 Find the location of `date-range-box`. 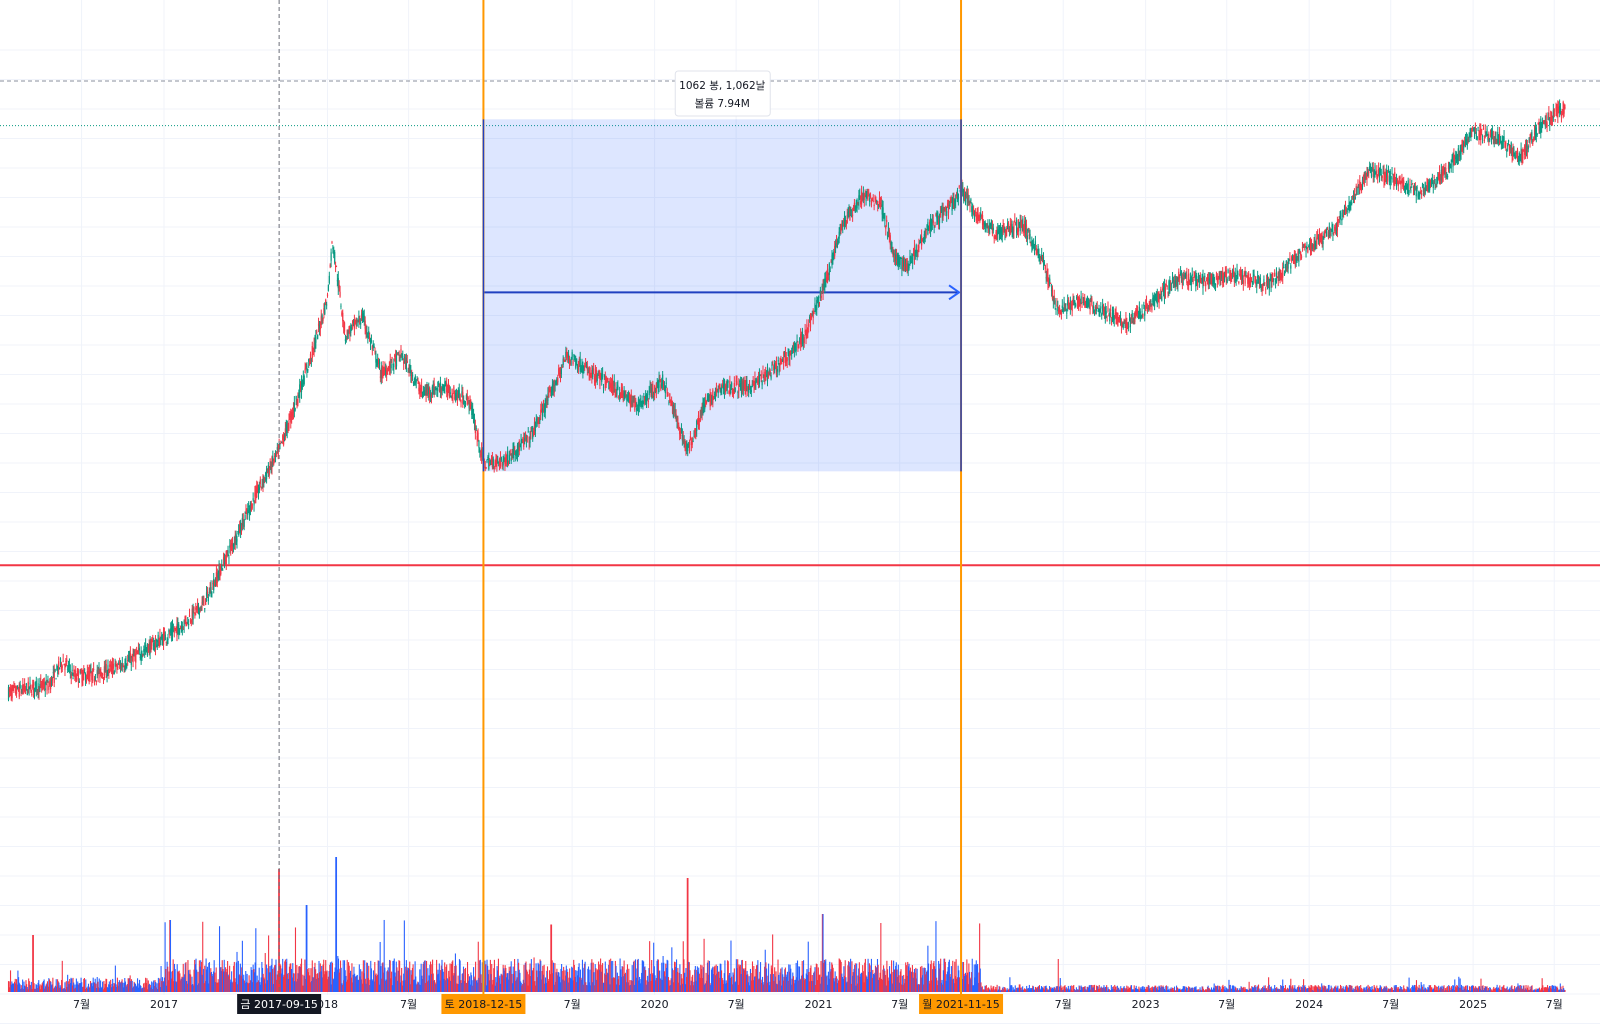

date-range-box is located at coordinates (722, 295).